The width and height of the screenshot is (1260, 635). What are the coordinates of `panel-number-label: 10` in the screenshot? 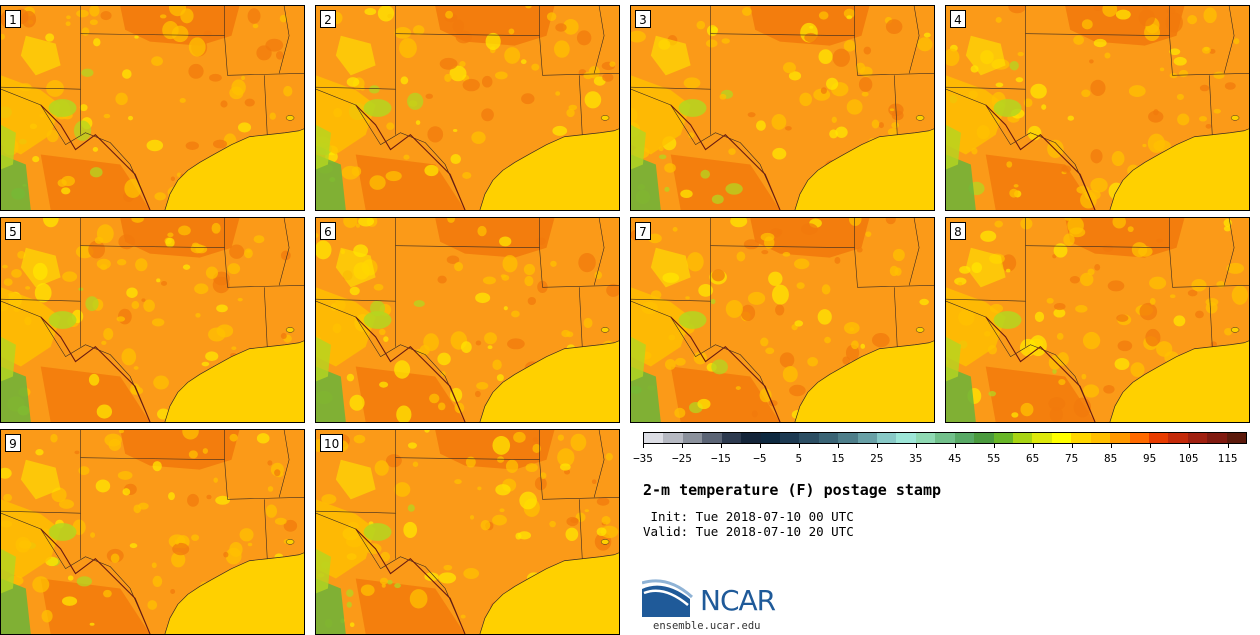 It's located at (332, 443).